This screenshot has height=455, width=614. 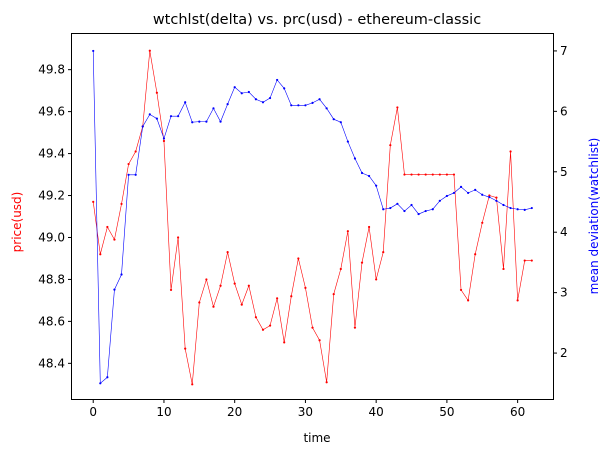 I want to click on right-y-tick-label: 7, so click(x=564, y=51).